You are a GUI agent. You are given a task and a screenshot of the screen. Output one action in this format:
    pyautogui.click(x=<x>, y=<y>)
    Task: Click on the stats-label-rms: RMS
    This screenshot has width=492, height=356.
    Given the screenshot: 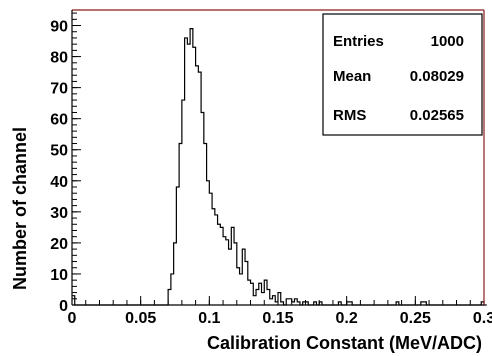 What is the action you would take?
    pyautogui.click(x=349, y=115)
    